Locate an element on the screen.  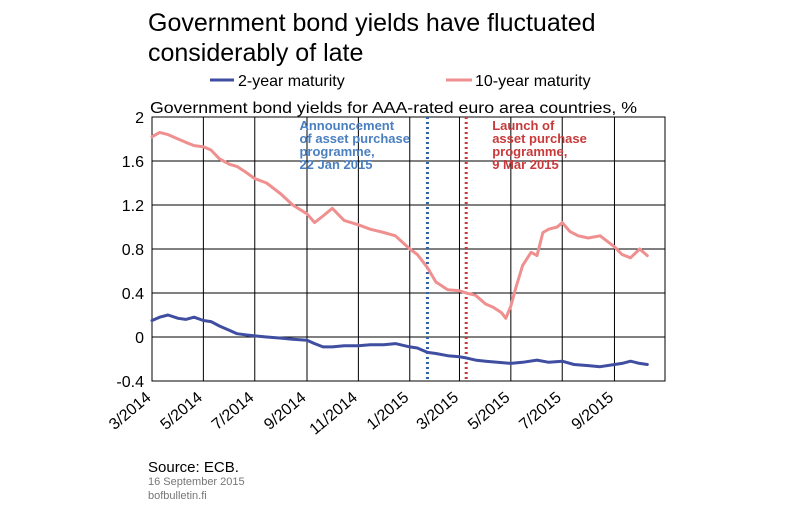
event-annotation-text: Launch of is located at coordinates (523, 125).